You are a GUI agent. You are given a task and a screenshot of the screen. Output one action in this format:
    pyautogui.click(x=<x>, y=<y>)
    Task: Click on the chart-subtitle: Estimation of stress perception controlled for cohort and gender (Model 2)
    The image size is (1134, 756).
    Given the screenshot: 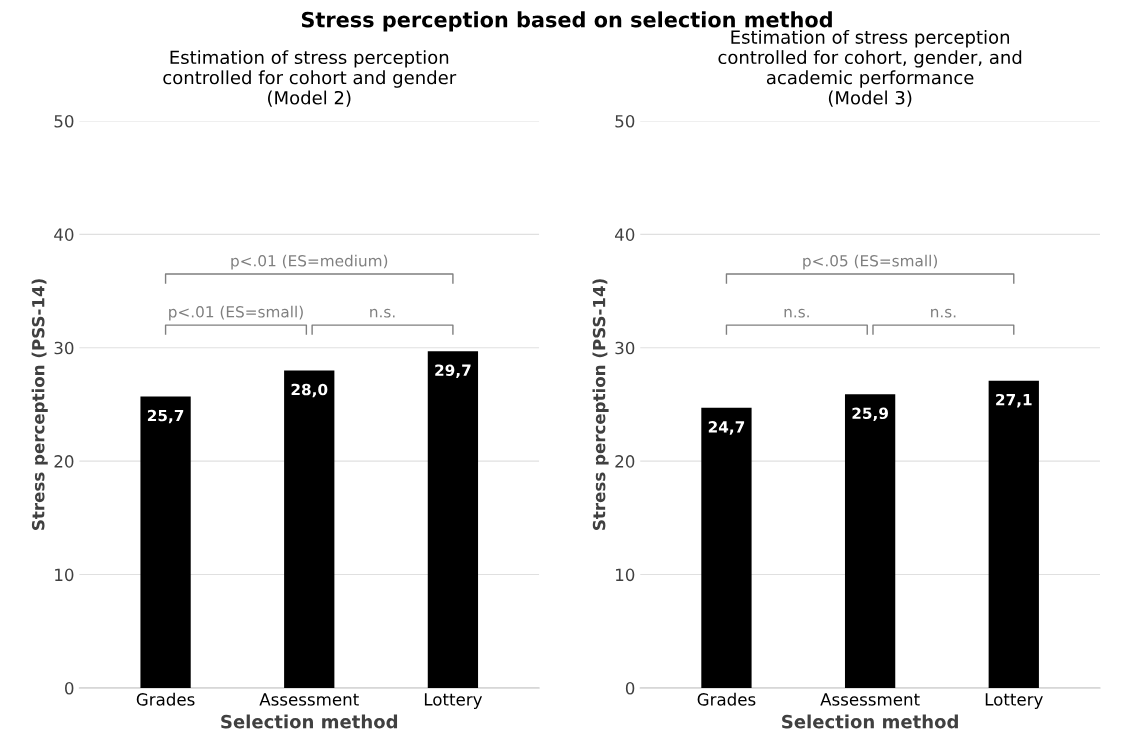 What is the action you would take?
    pyautogui.click(x=310, y=78)
    